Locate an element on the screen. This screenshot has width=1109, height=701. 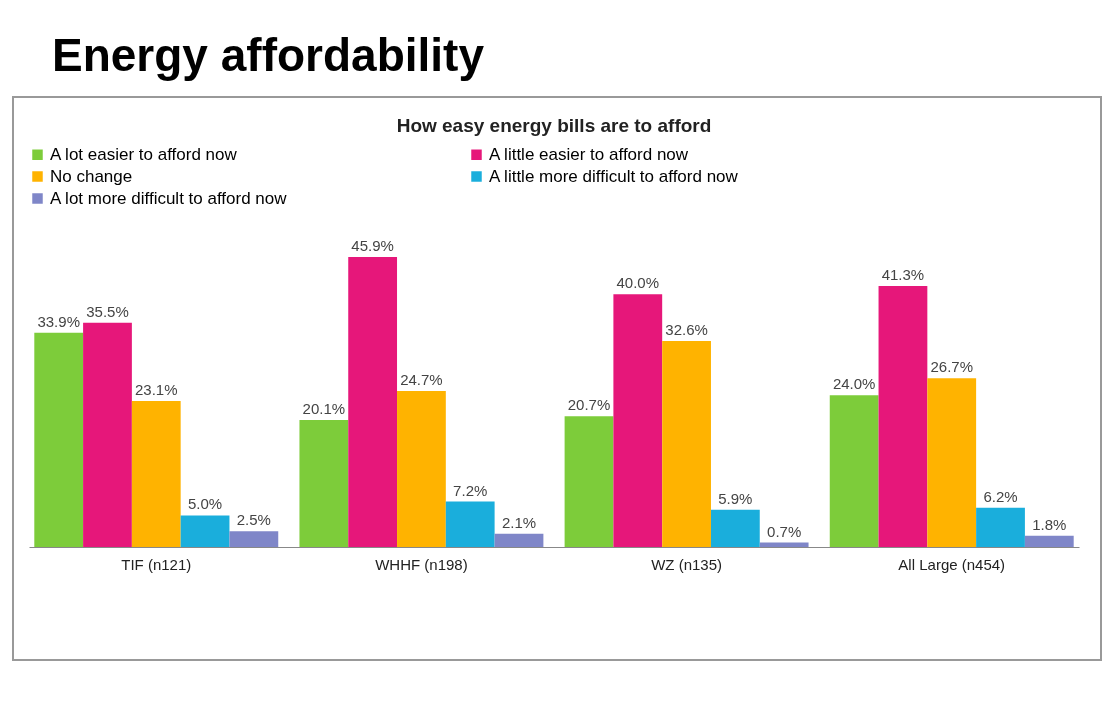
data-label: 1.8% is located at coordinates (1049, 524).